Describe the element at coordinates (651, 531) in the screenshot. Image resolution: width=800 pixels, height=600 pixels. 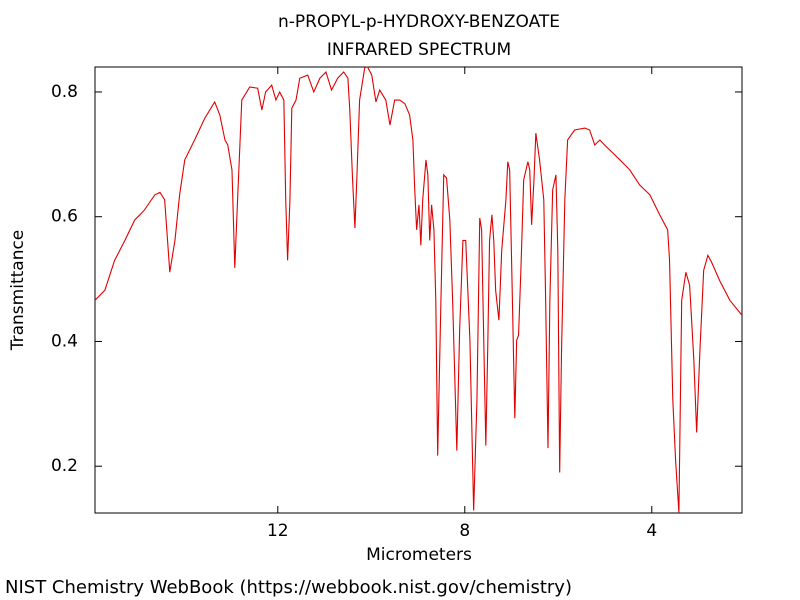
I see `x-tick-label: 4` at that location.